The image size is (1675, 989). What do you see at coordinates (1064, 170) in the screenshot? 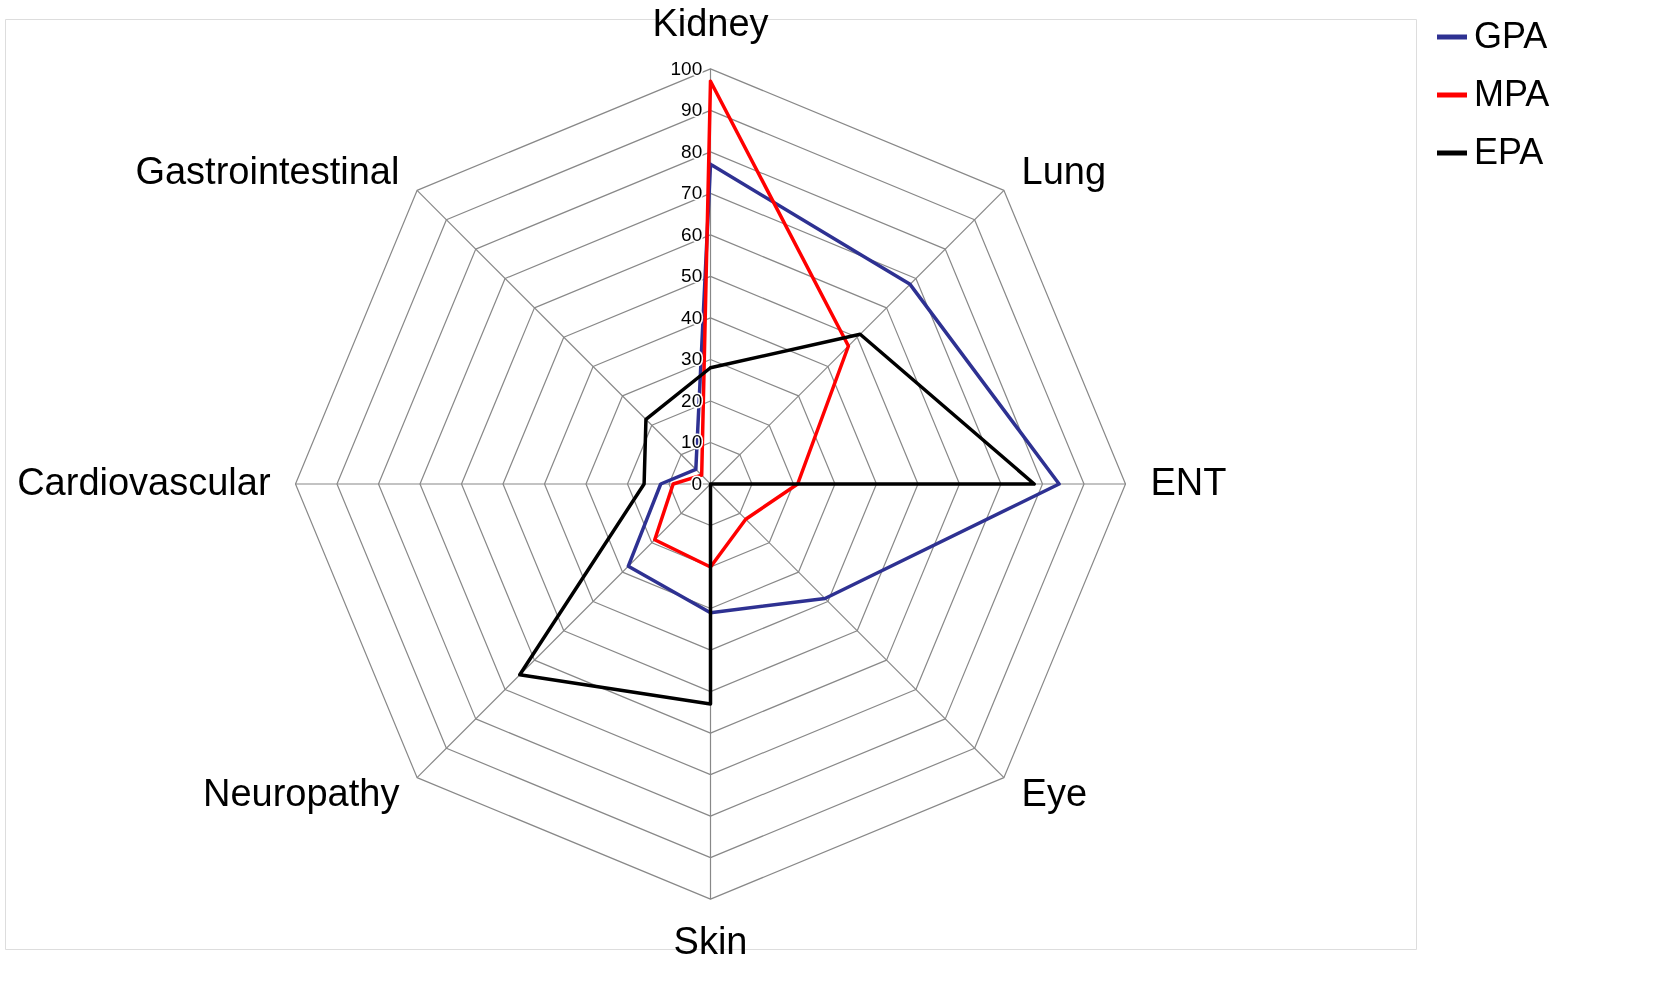
I see `spoke-label: Lung` at bounding box center [1064, 170].